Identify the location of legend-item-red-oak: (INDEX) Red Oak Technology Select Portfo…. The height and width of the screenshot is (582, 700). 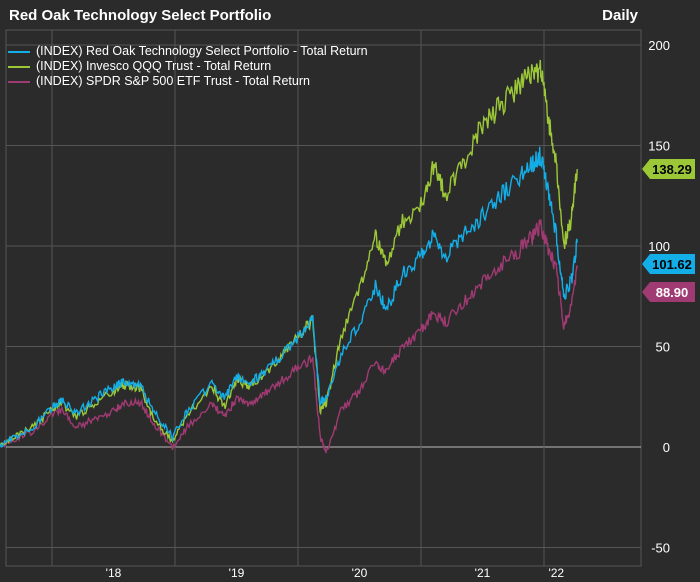
(188, 51).